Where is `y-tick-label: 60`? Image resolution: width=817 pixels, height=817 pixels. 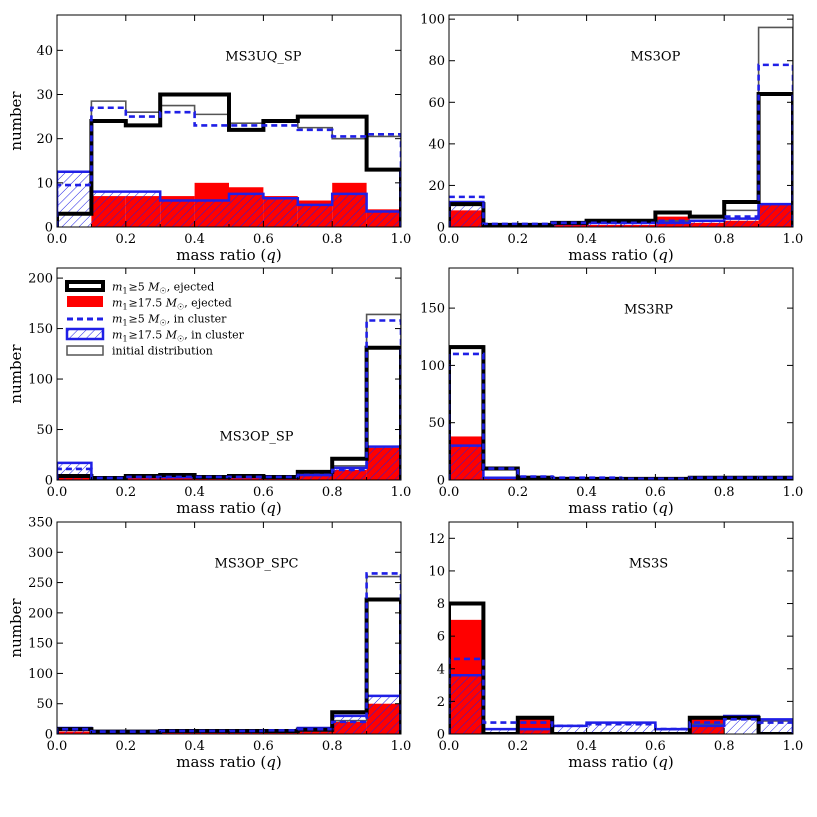 y-tick-label: 60 is located at coordinates (436, 103).